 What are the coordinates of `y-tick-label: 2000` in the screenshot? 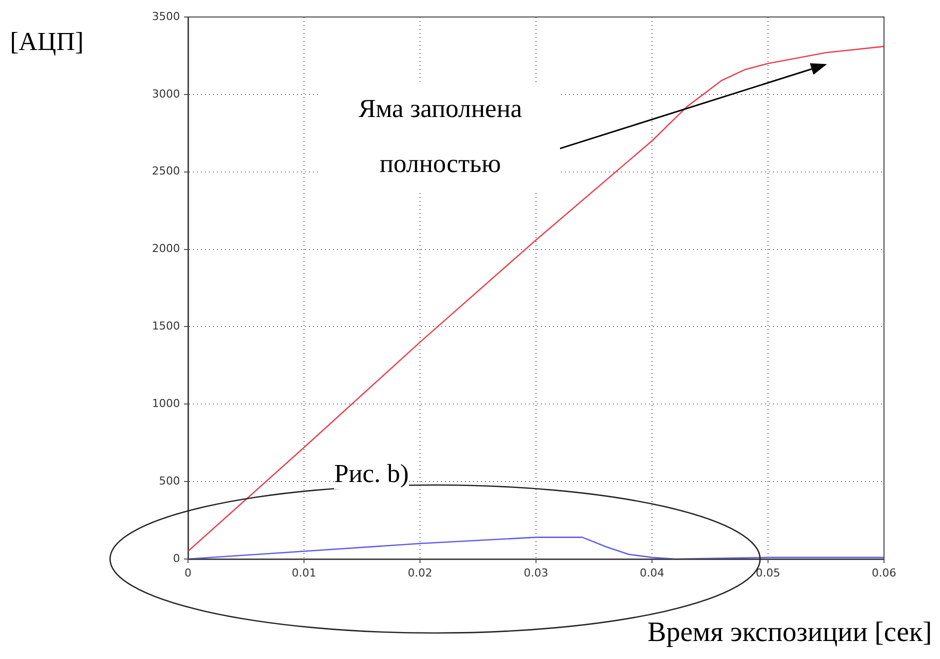 It's located at (166, 249).